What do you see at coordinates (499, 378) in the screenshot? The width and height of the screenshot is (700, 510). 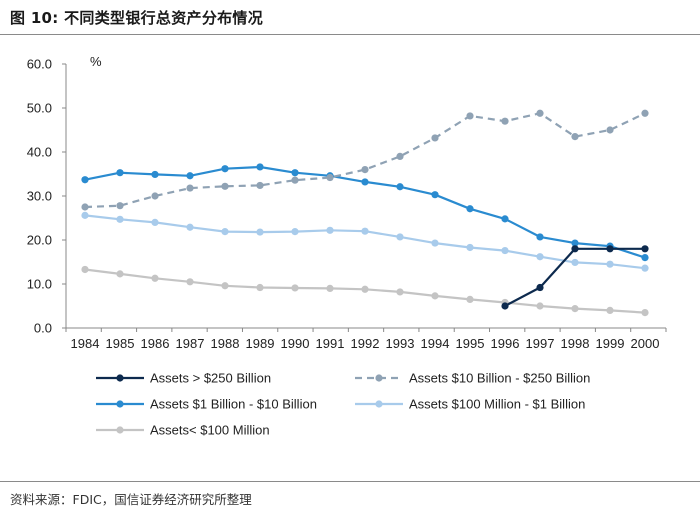 I see `legend-label: Assets $10 Billion - $250 Billion` at bounding box center [499, 378].